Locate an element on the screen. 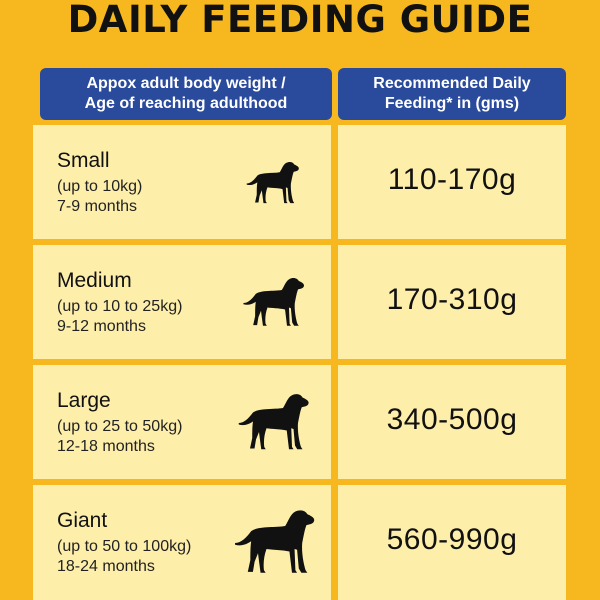 The image size is (600, 600). weight-range: (up to 10 to 25kg) is located at coordinates (120, 306).